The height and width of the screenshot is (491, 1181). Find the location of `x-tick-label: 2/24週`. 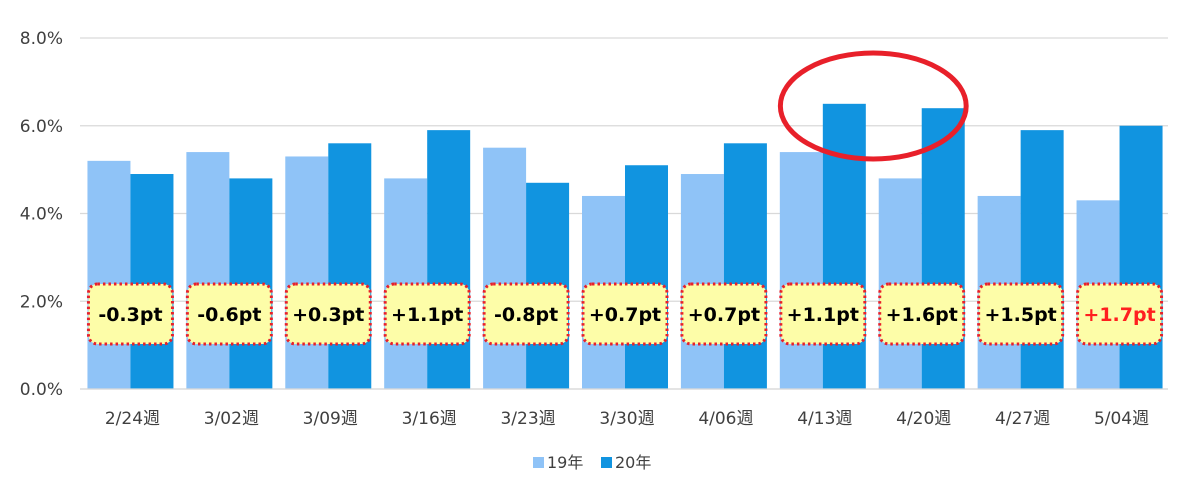

x-tick-label: 2/24週 is located at coordinates (132, 419).